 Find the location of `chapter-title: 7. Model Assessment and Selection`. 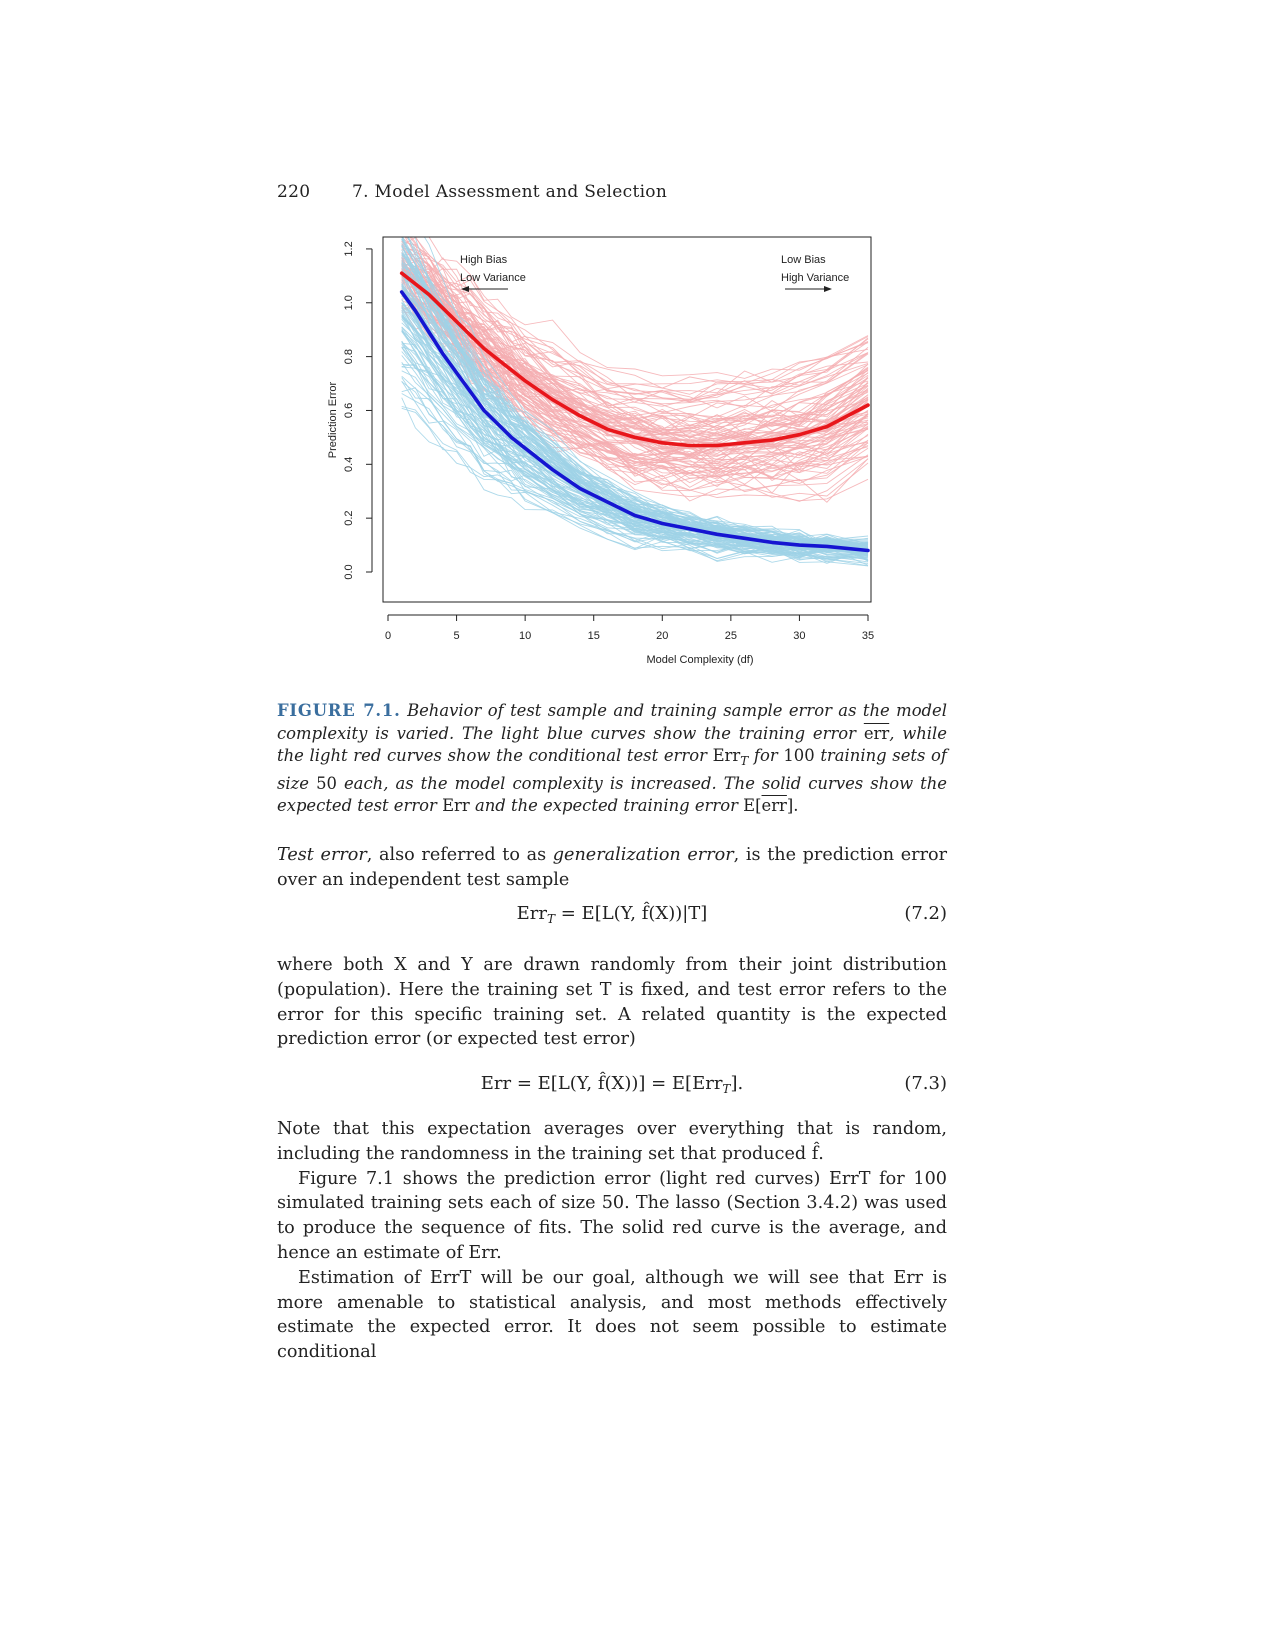

chapter-title: 7. Model Assessment and Selection is located at coordinates (510, 192).